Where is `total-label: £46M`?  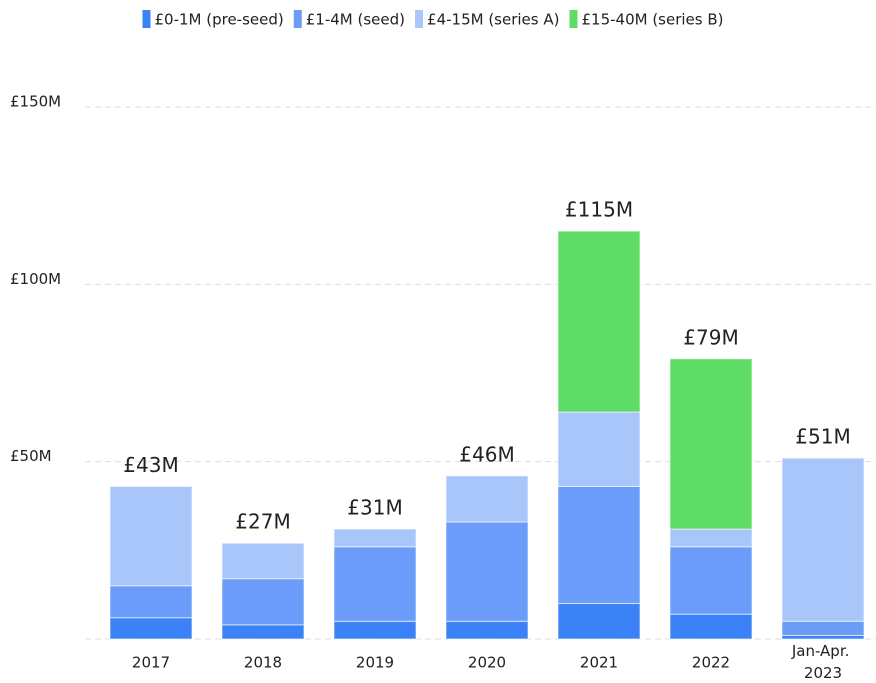 total-label: £46M is located at coordinates (486, 454).